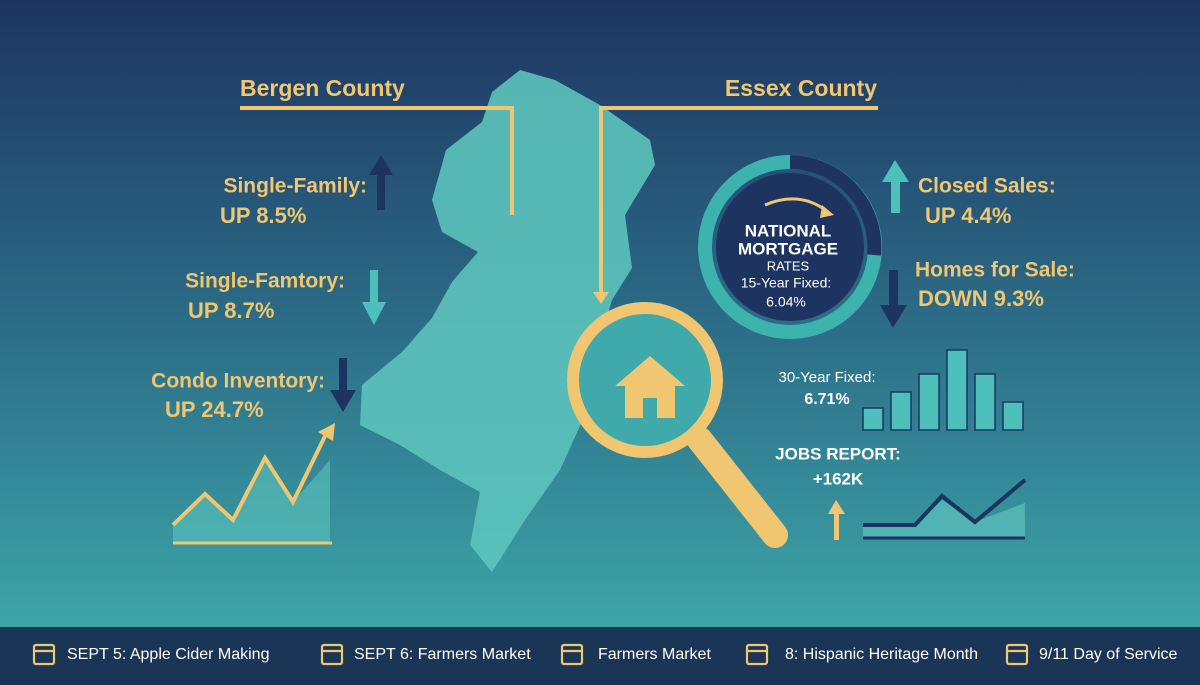 This screenshot has width=1200, height=685. What do you see at coordinates (654, 654) in the screenshot?
I see `event: Farmers Market` at bounding box center [654, 654].